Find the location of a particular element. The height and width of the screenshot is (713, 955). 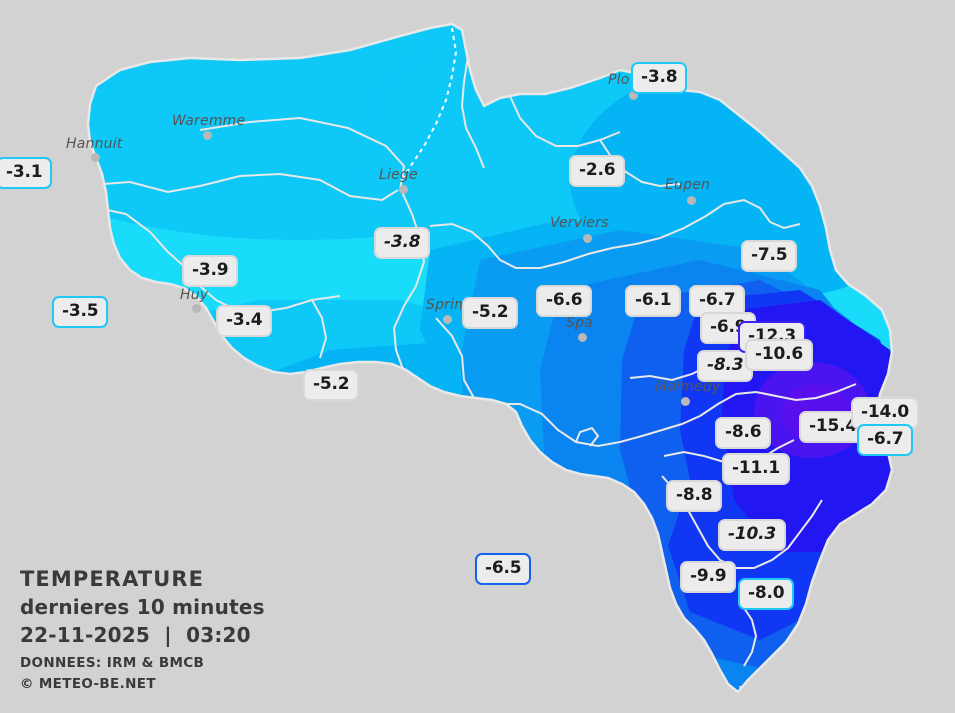

city-label-spa: Spa is located at coordinates (579, 323).